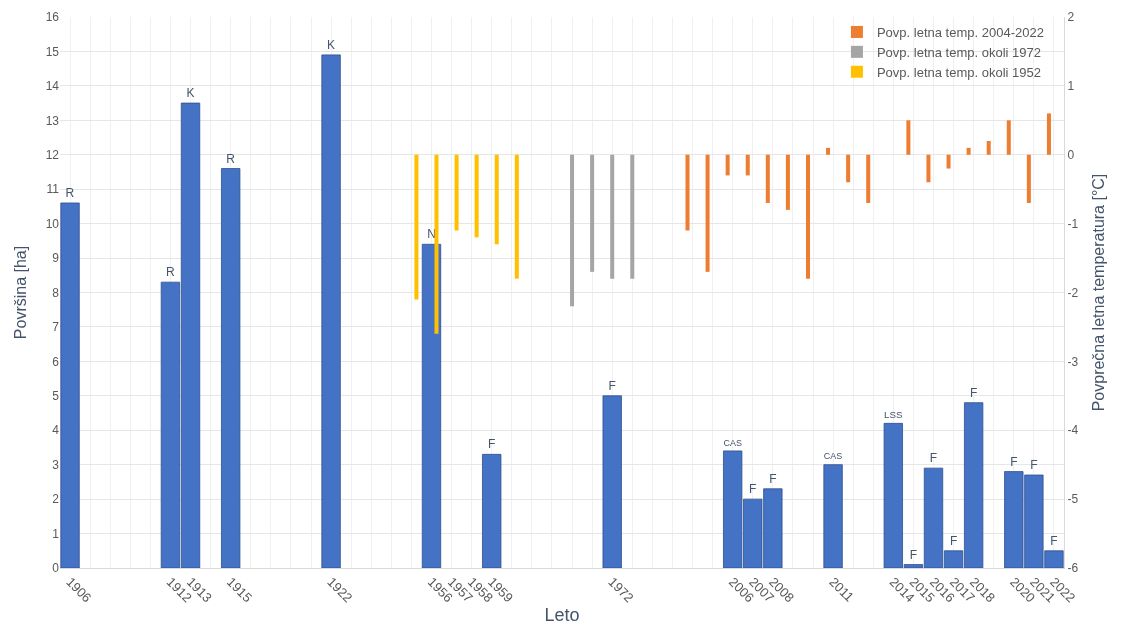 The width and height of the screenshot is (1129, 632). What do you see at coordinates (1071, 17) in the screenshot?
I see `y2-tick-label: 2` at bounding box center [1071, 17].